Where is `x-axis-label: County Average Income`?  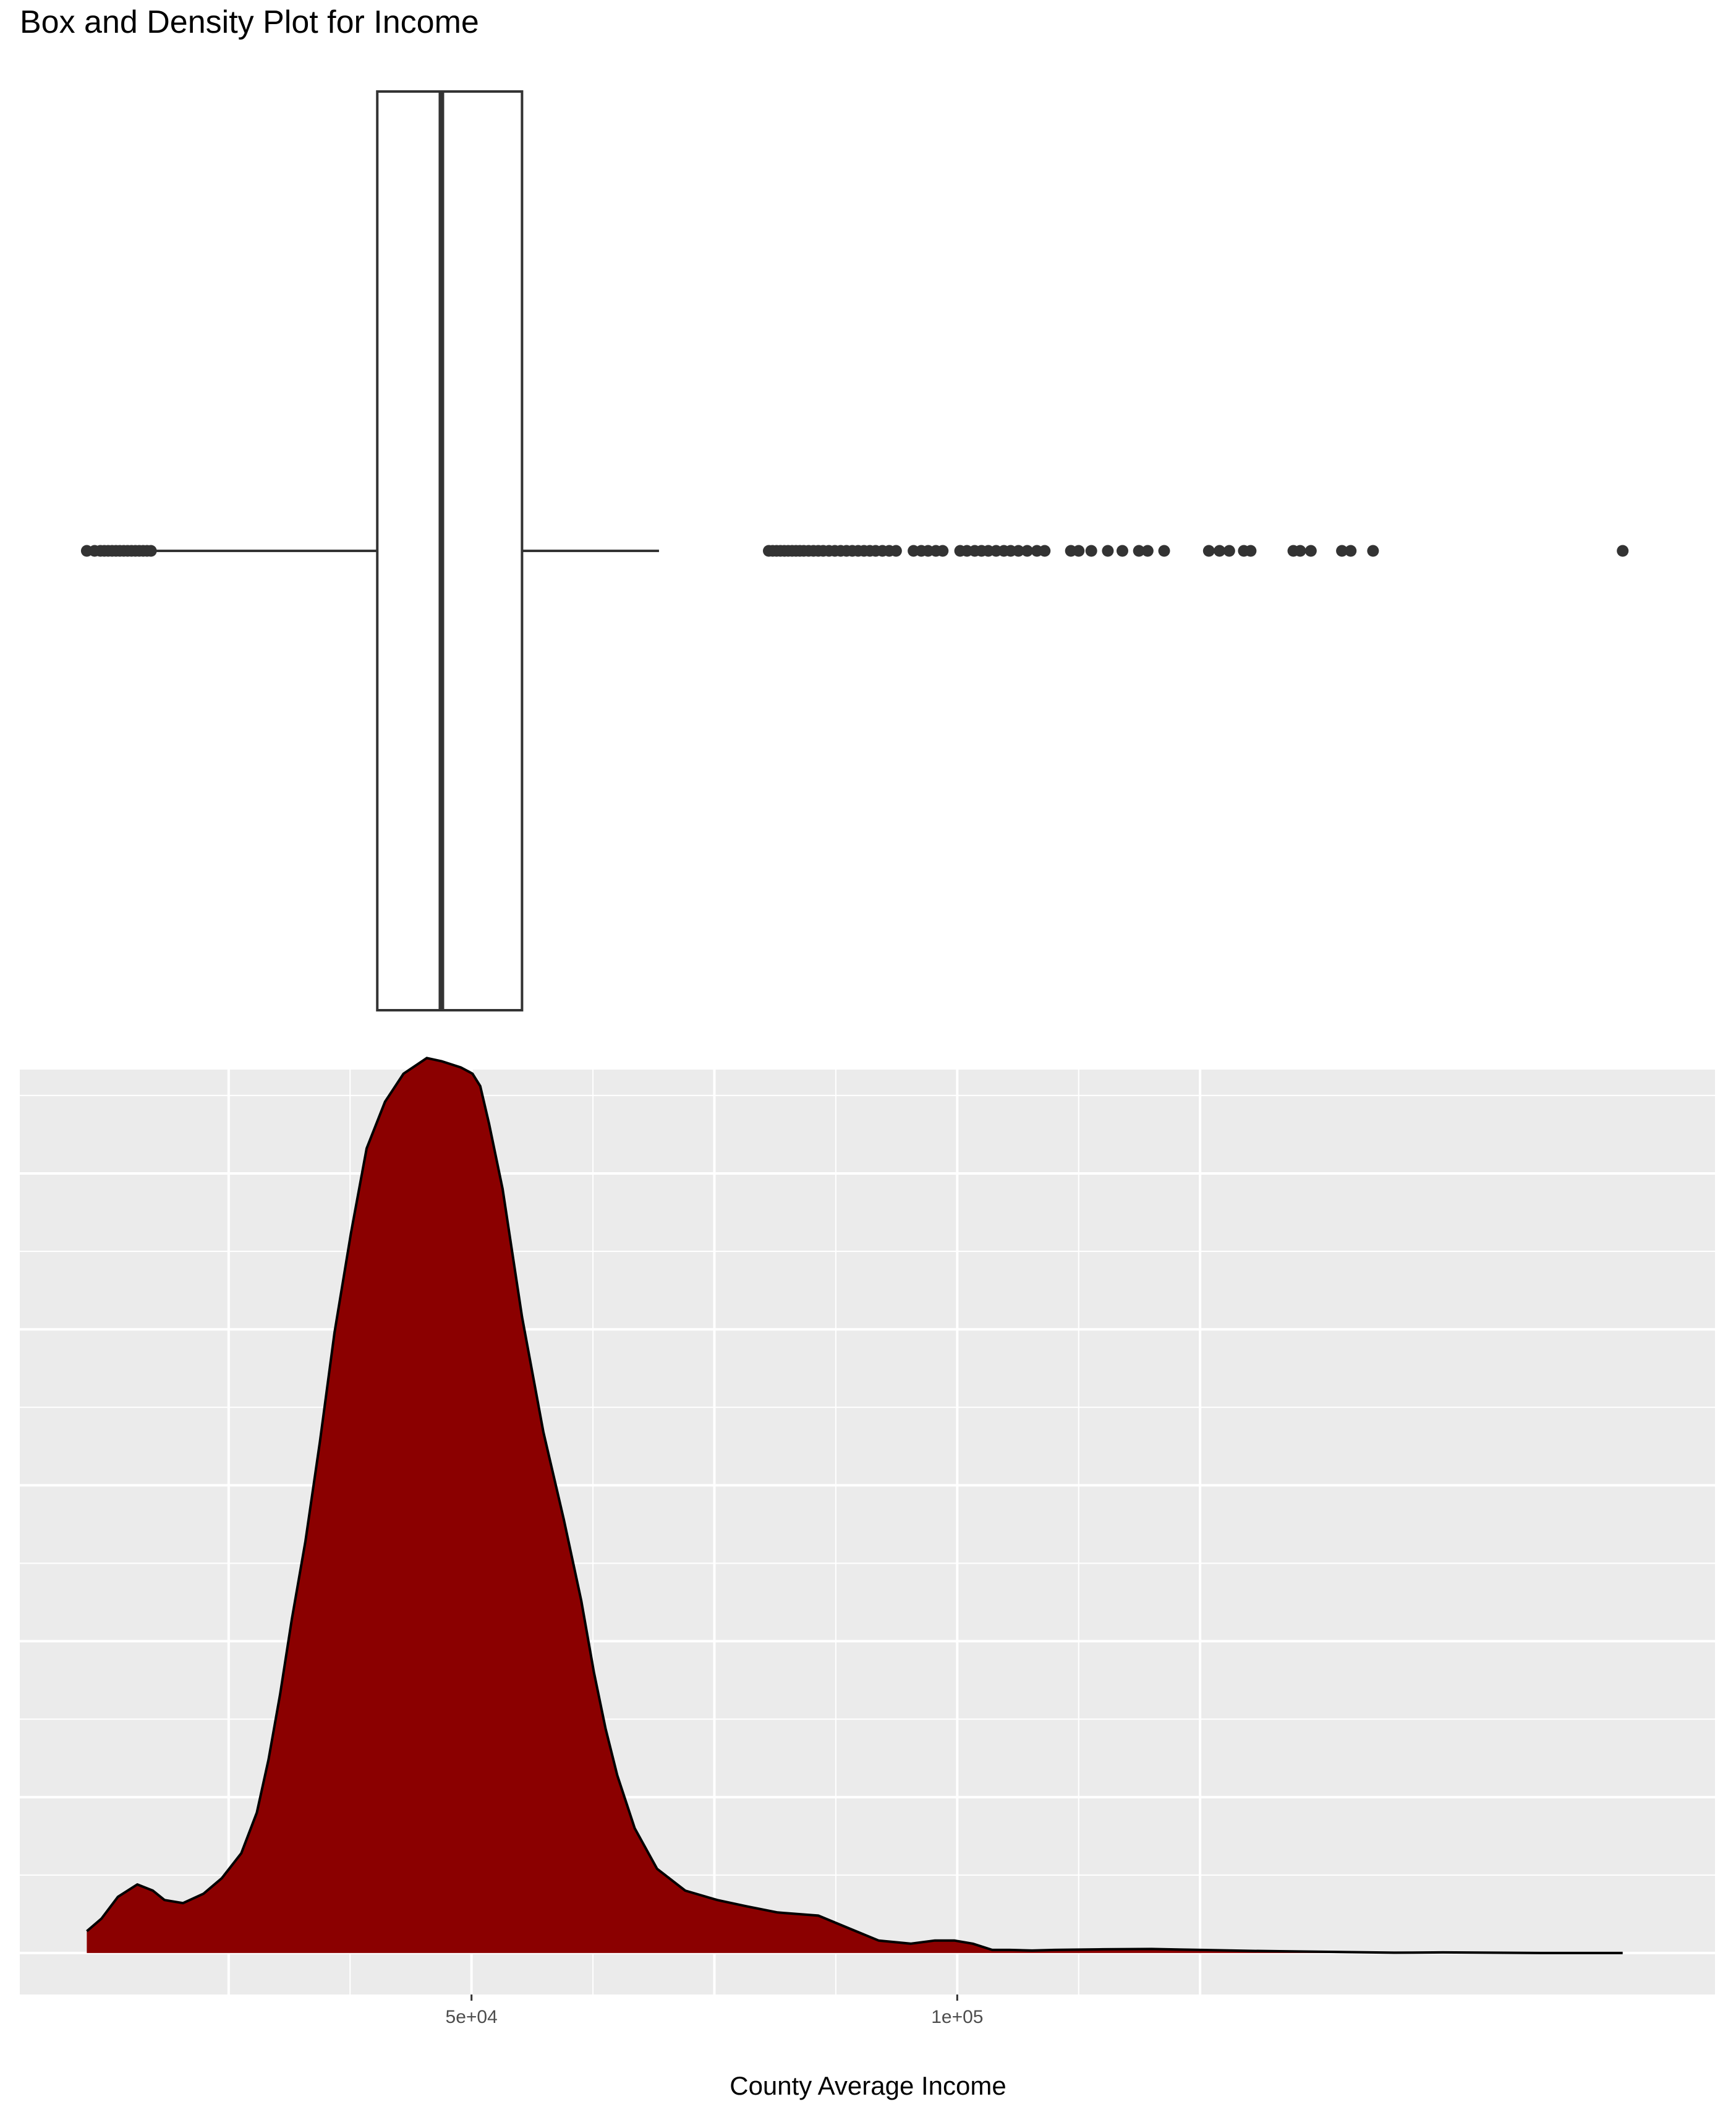
x-axis-label: County Average Income is located at coordinates (868, 2085).